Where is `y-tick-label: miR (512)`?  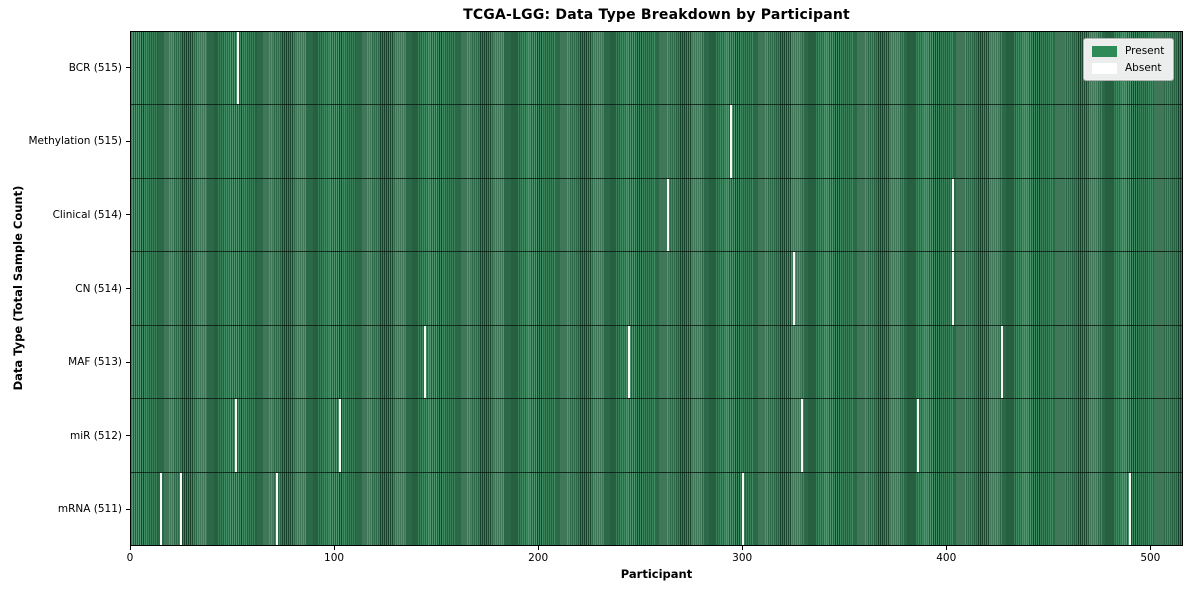
y-tick-label: miR (512) is located at coordinates (95, 435).